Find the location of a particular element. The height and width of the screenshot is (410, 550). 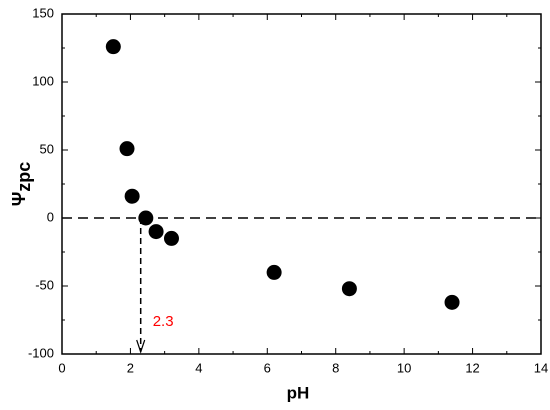

x-tick-label: 10 is located at coordinates (404, 367).